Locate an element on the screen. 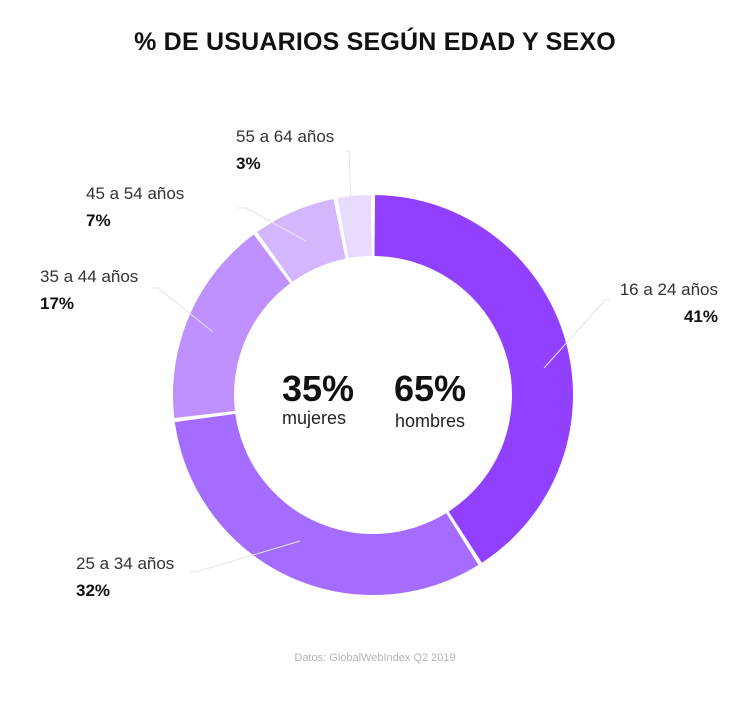 The image size is (750, 702). slice-label-5: 55 a 64 años is located at coordinates (285, 136).